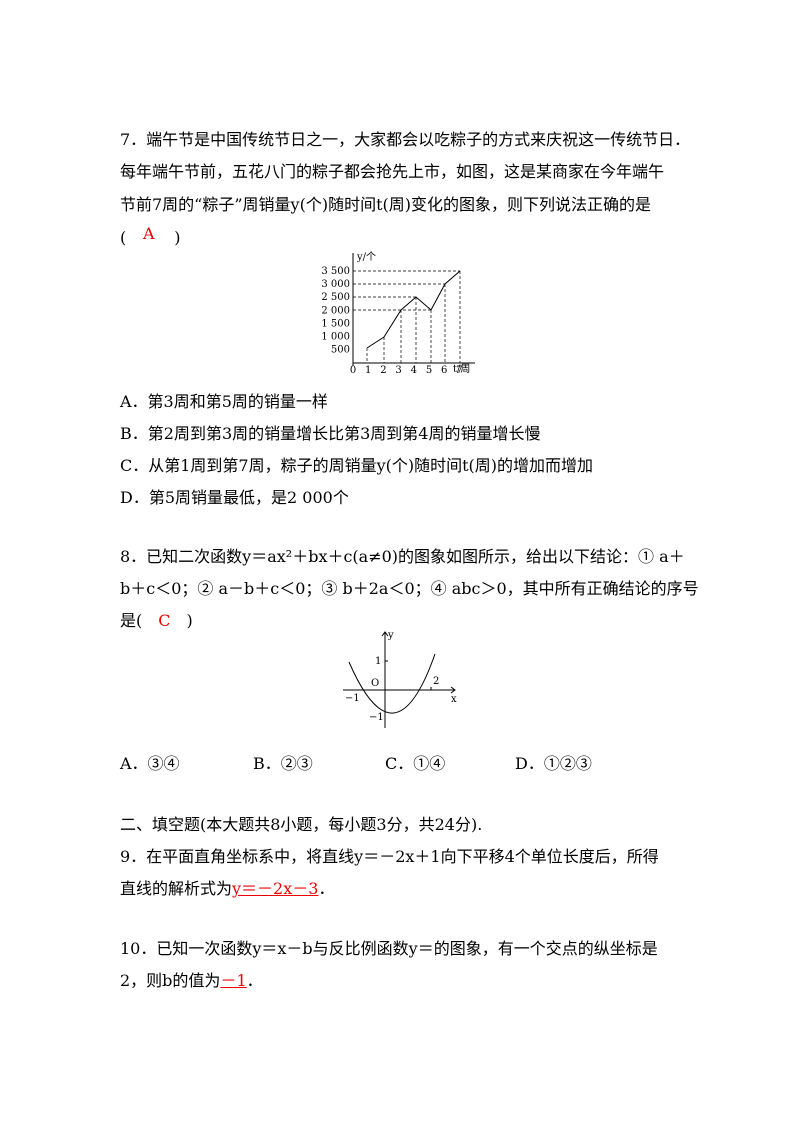  What do you see at coordinates (389, 856) in the screenshot?
I see `text-line: 9．在平面直角坐标系中，将直线y＝－2x＋1向下平移4个单位长度后，所得` at bounding box center [389, 856].